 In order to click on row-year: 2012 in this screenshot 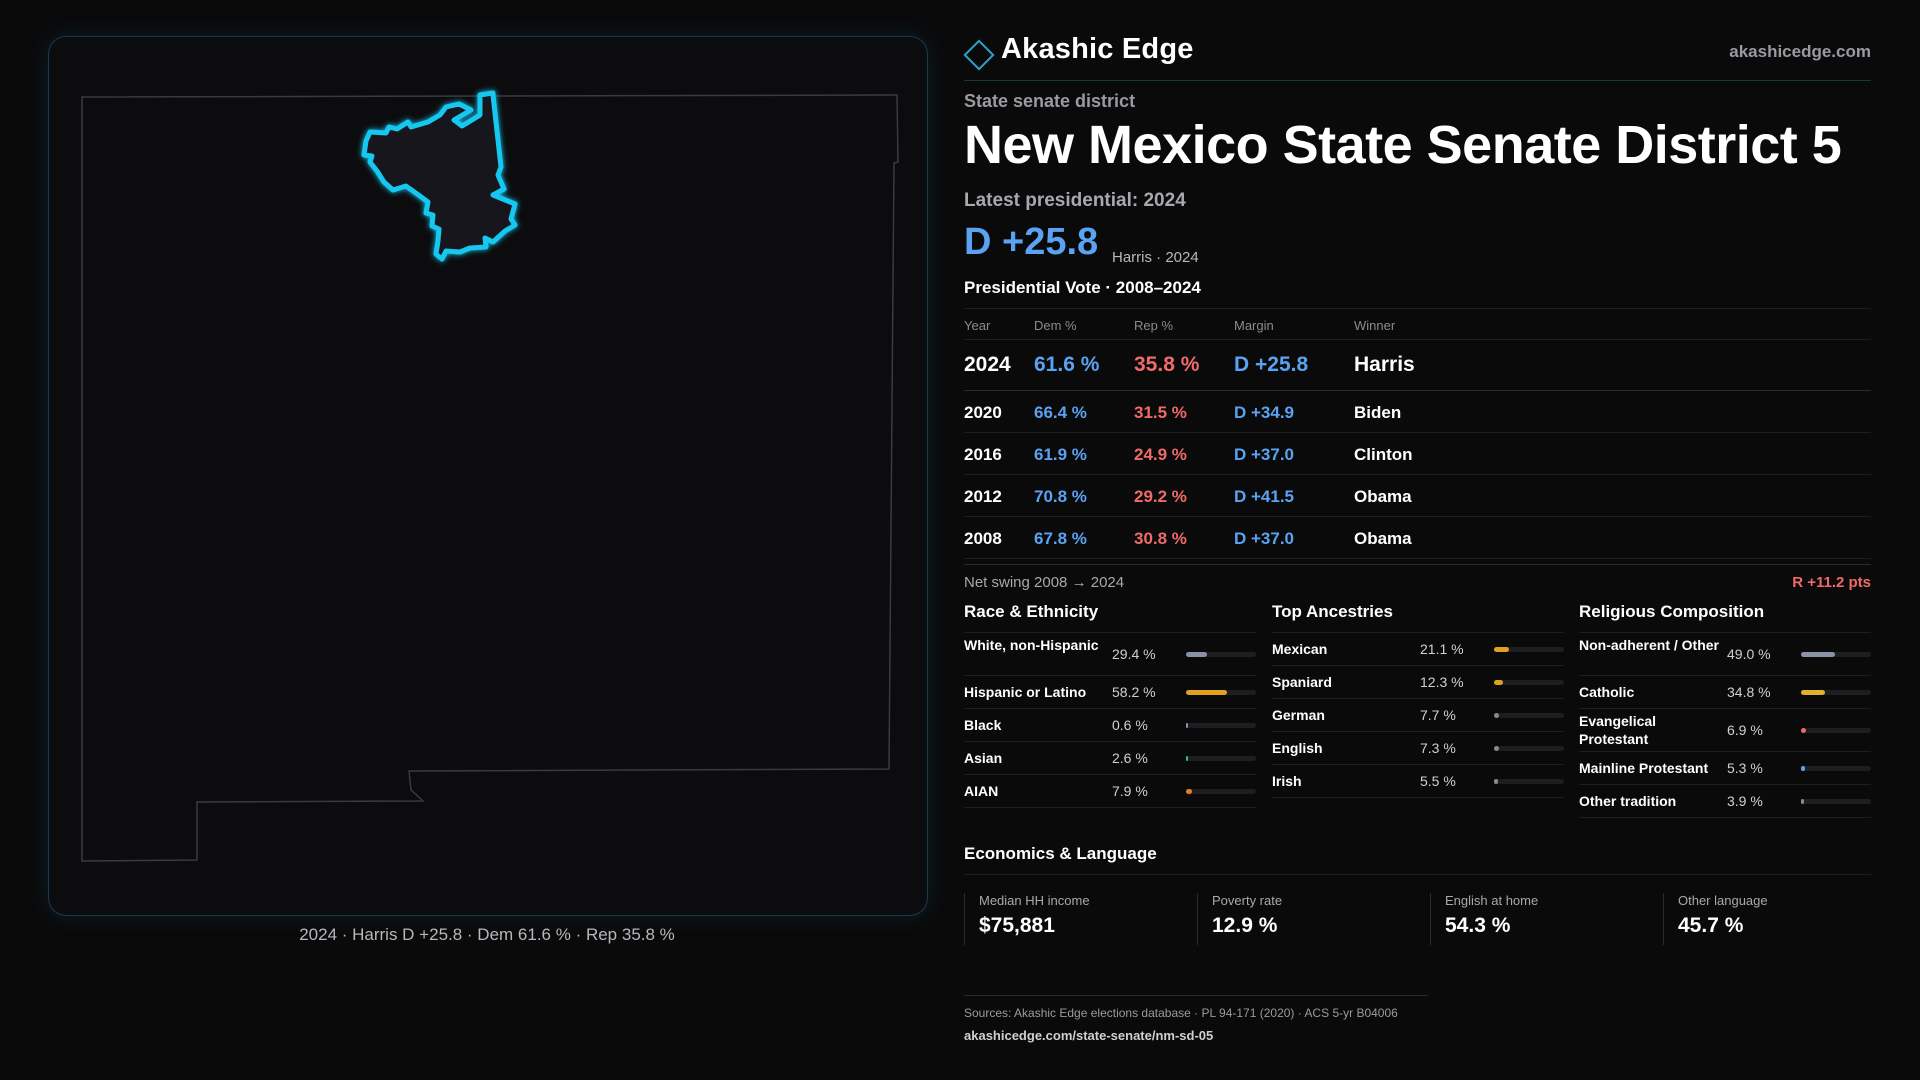, I will do `click(983, 496)`.